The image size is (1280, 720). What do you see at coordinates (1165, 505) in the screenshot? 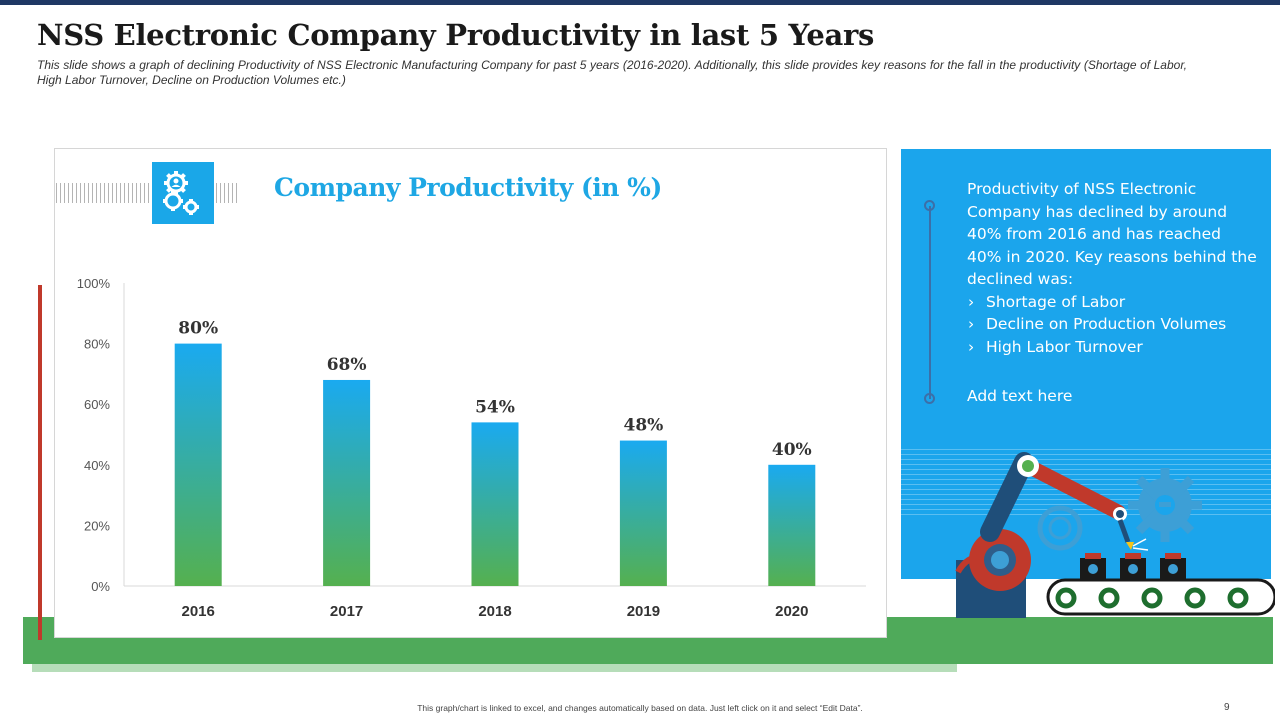
I see `background-gear-icon` at bounding box center [1165, 505].